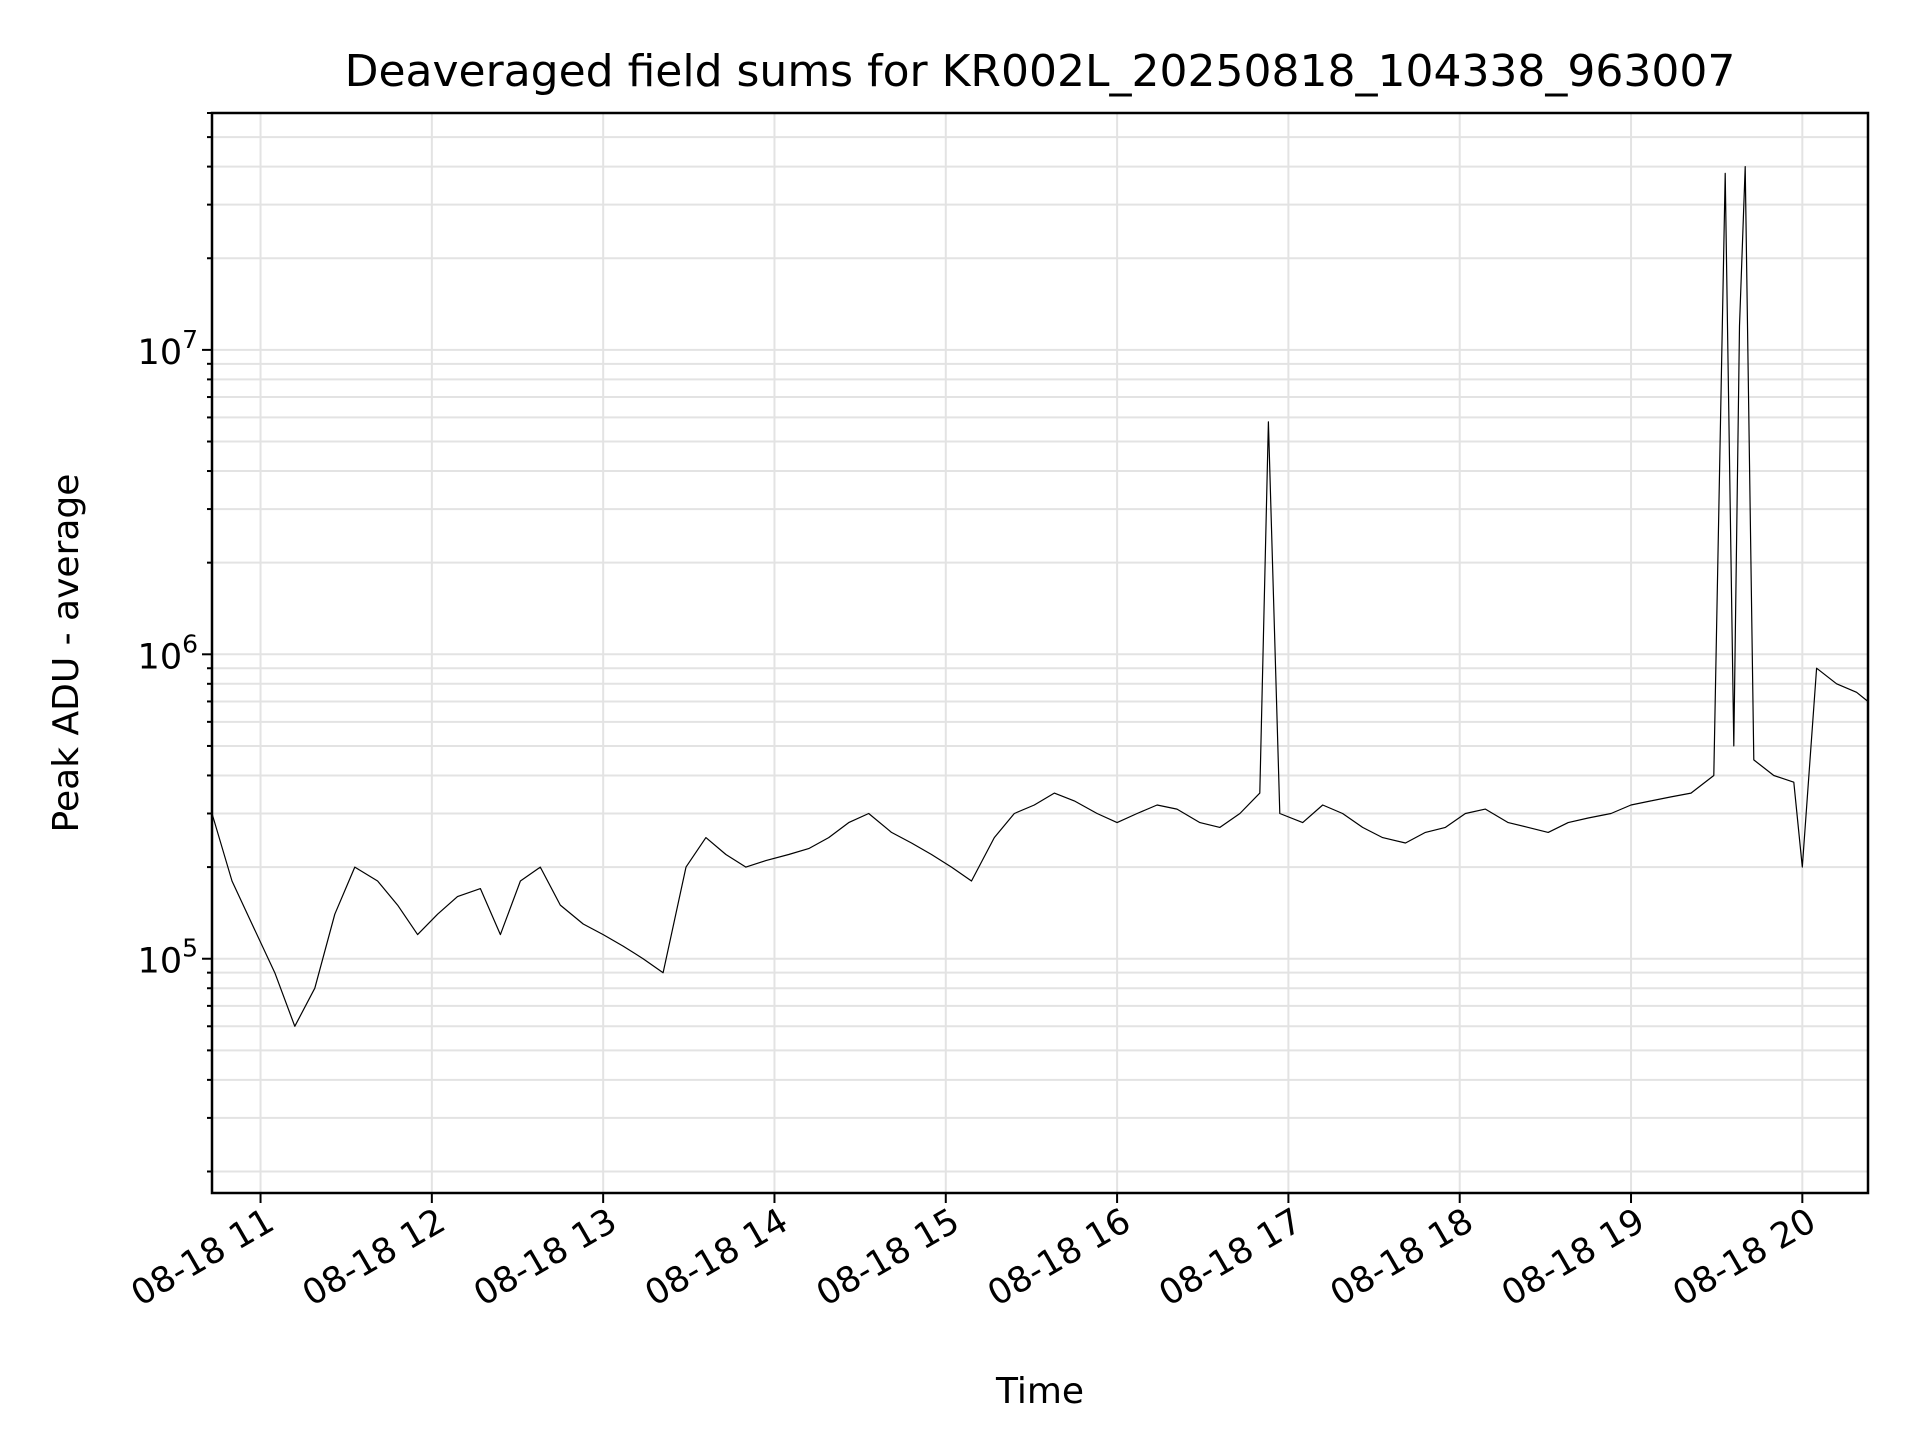  Describe the element at coordinates (374, 1257) in the screenshot. I see `x-tick-label: 08-18 12` at that location.